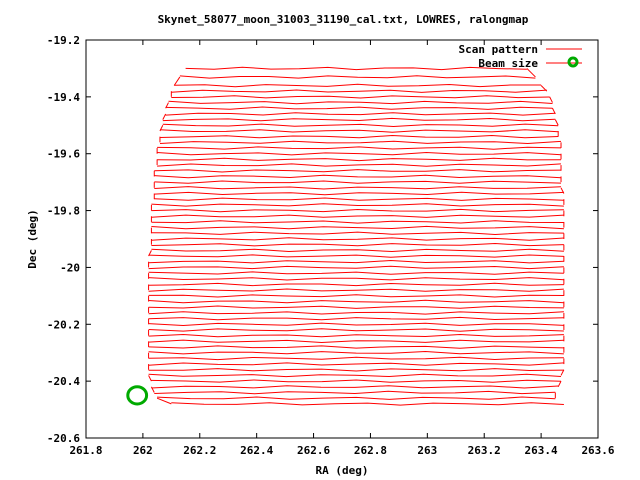  I want to click on y-tick-label: -19.6, so click(63, 154).